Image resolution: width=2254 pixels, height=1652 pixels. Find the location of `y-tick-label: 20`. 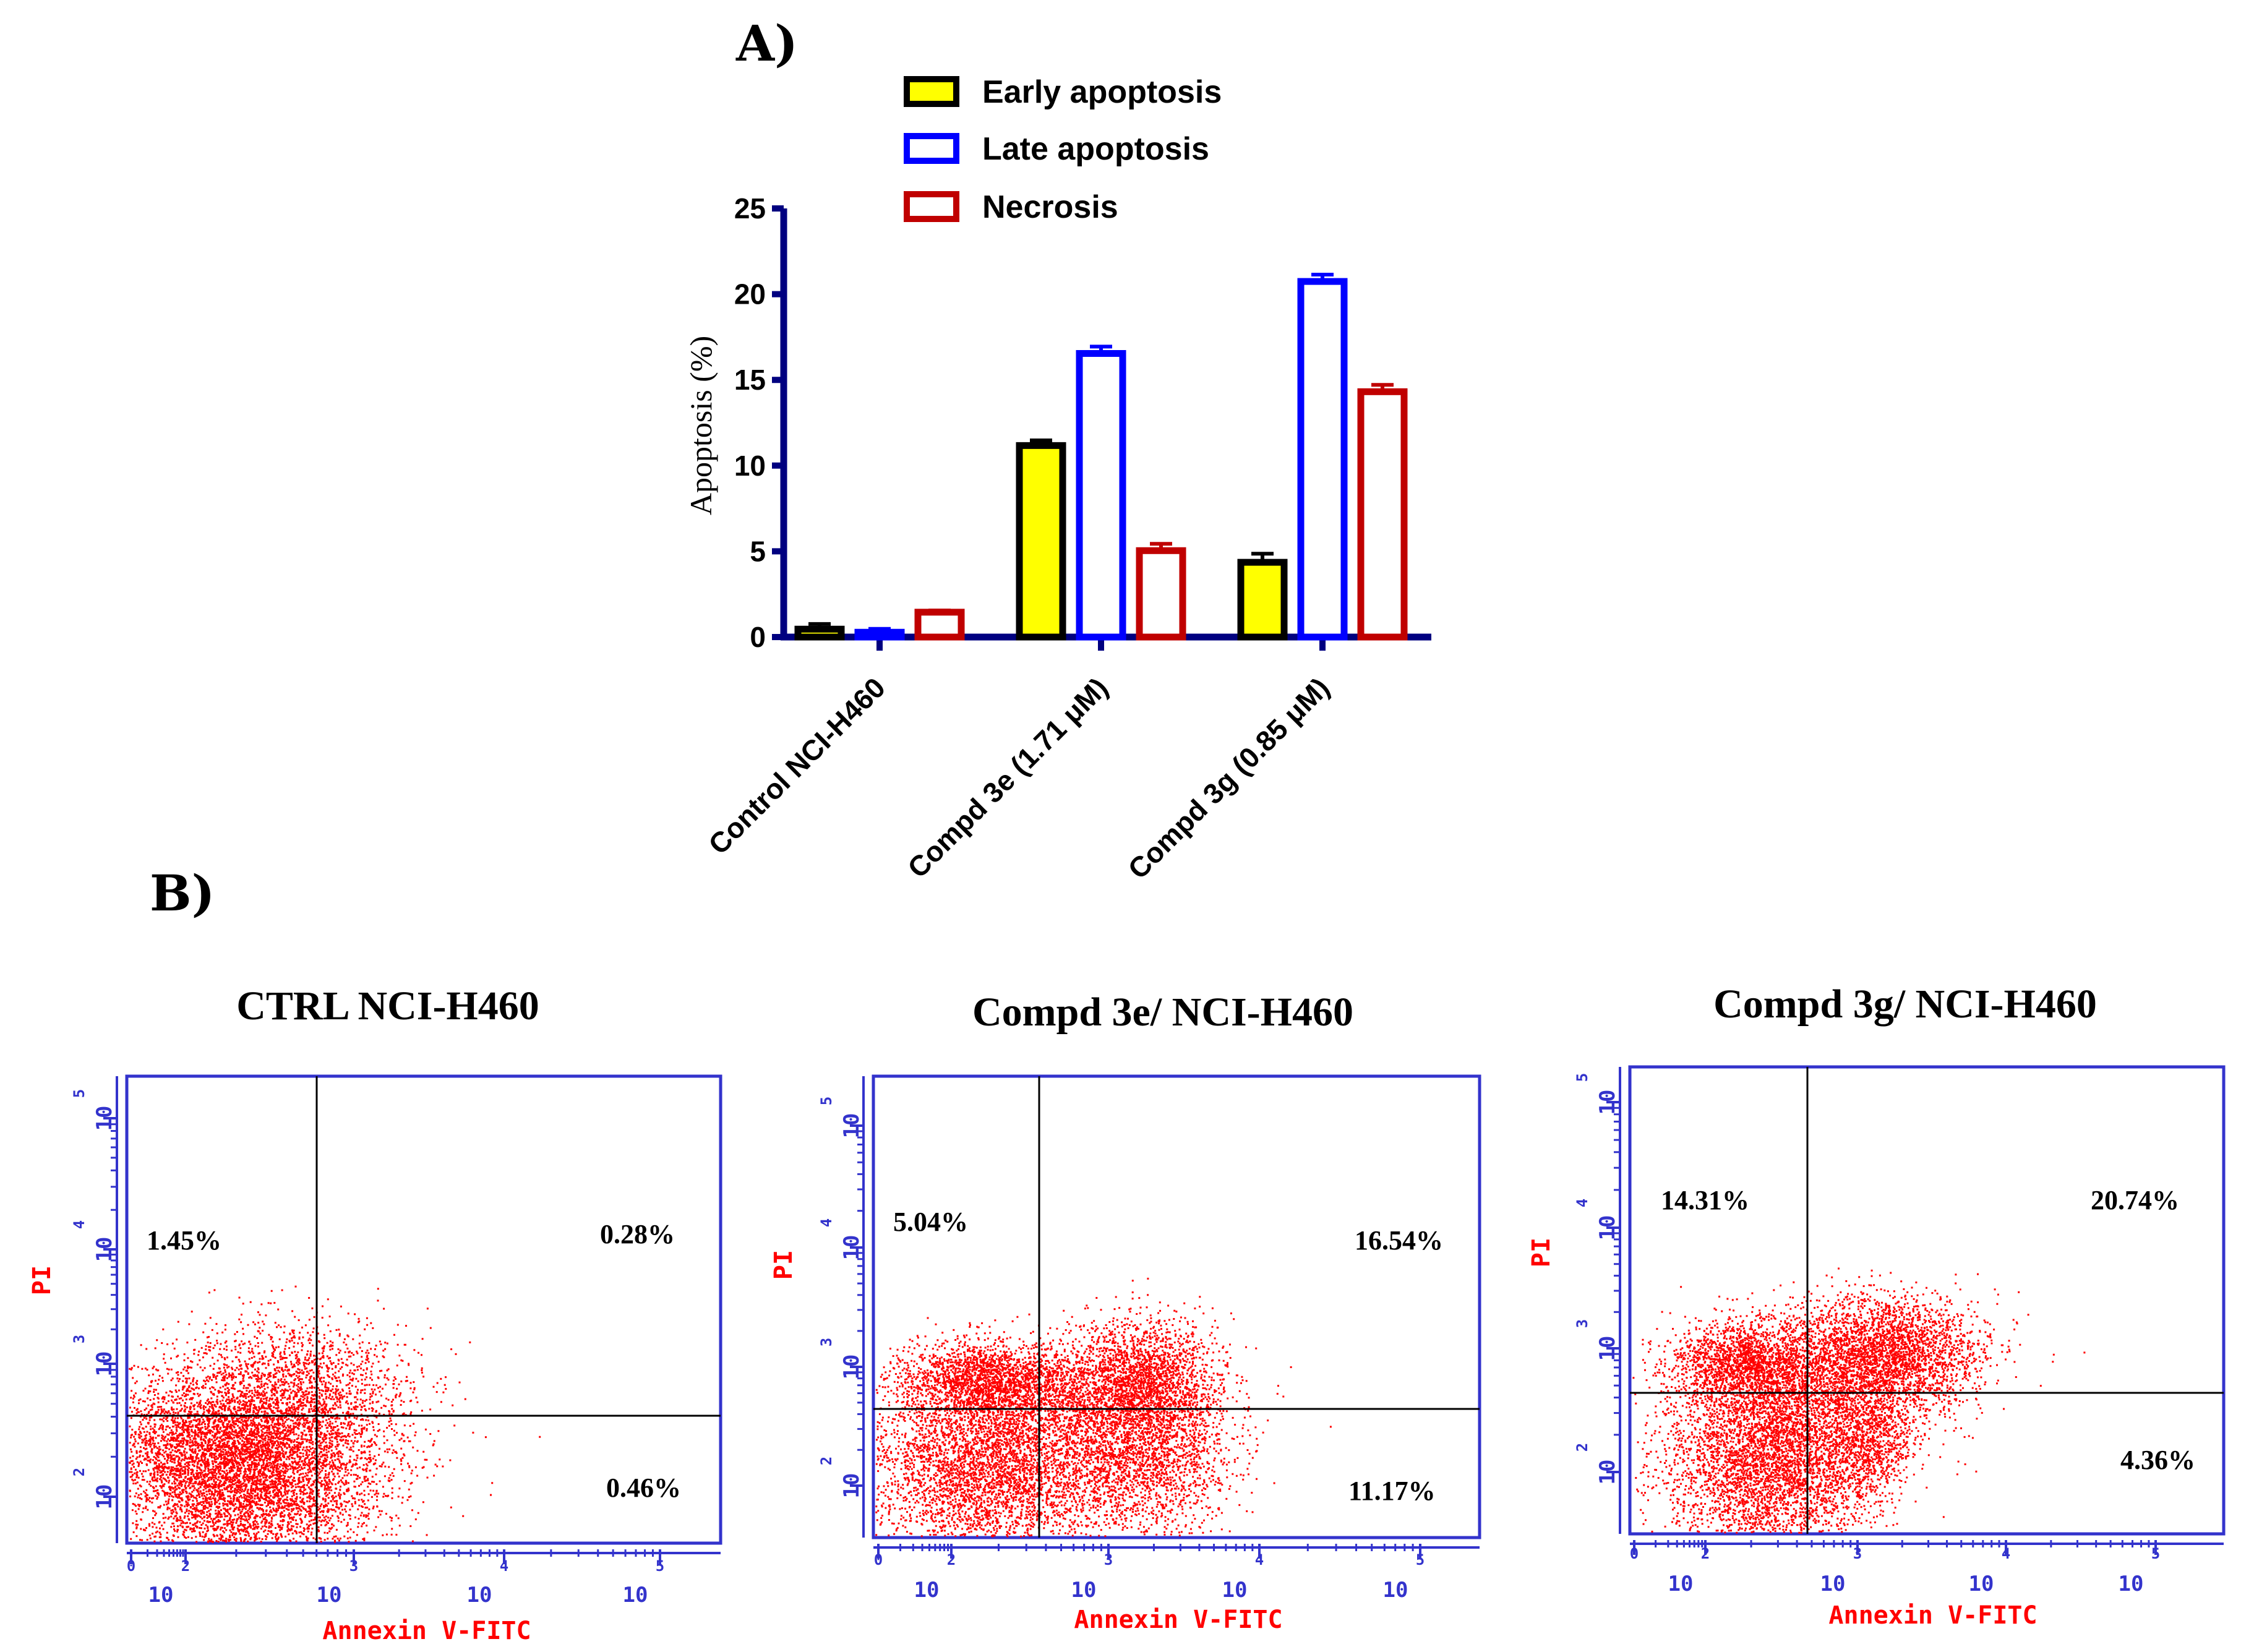

y-tick-label: 20 is located at coordinates (750, 294).